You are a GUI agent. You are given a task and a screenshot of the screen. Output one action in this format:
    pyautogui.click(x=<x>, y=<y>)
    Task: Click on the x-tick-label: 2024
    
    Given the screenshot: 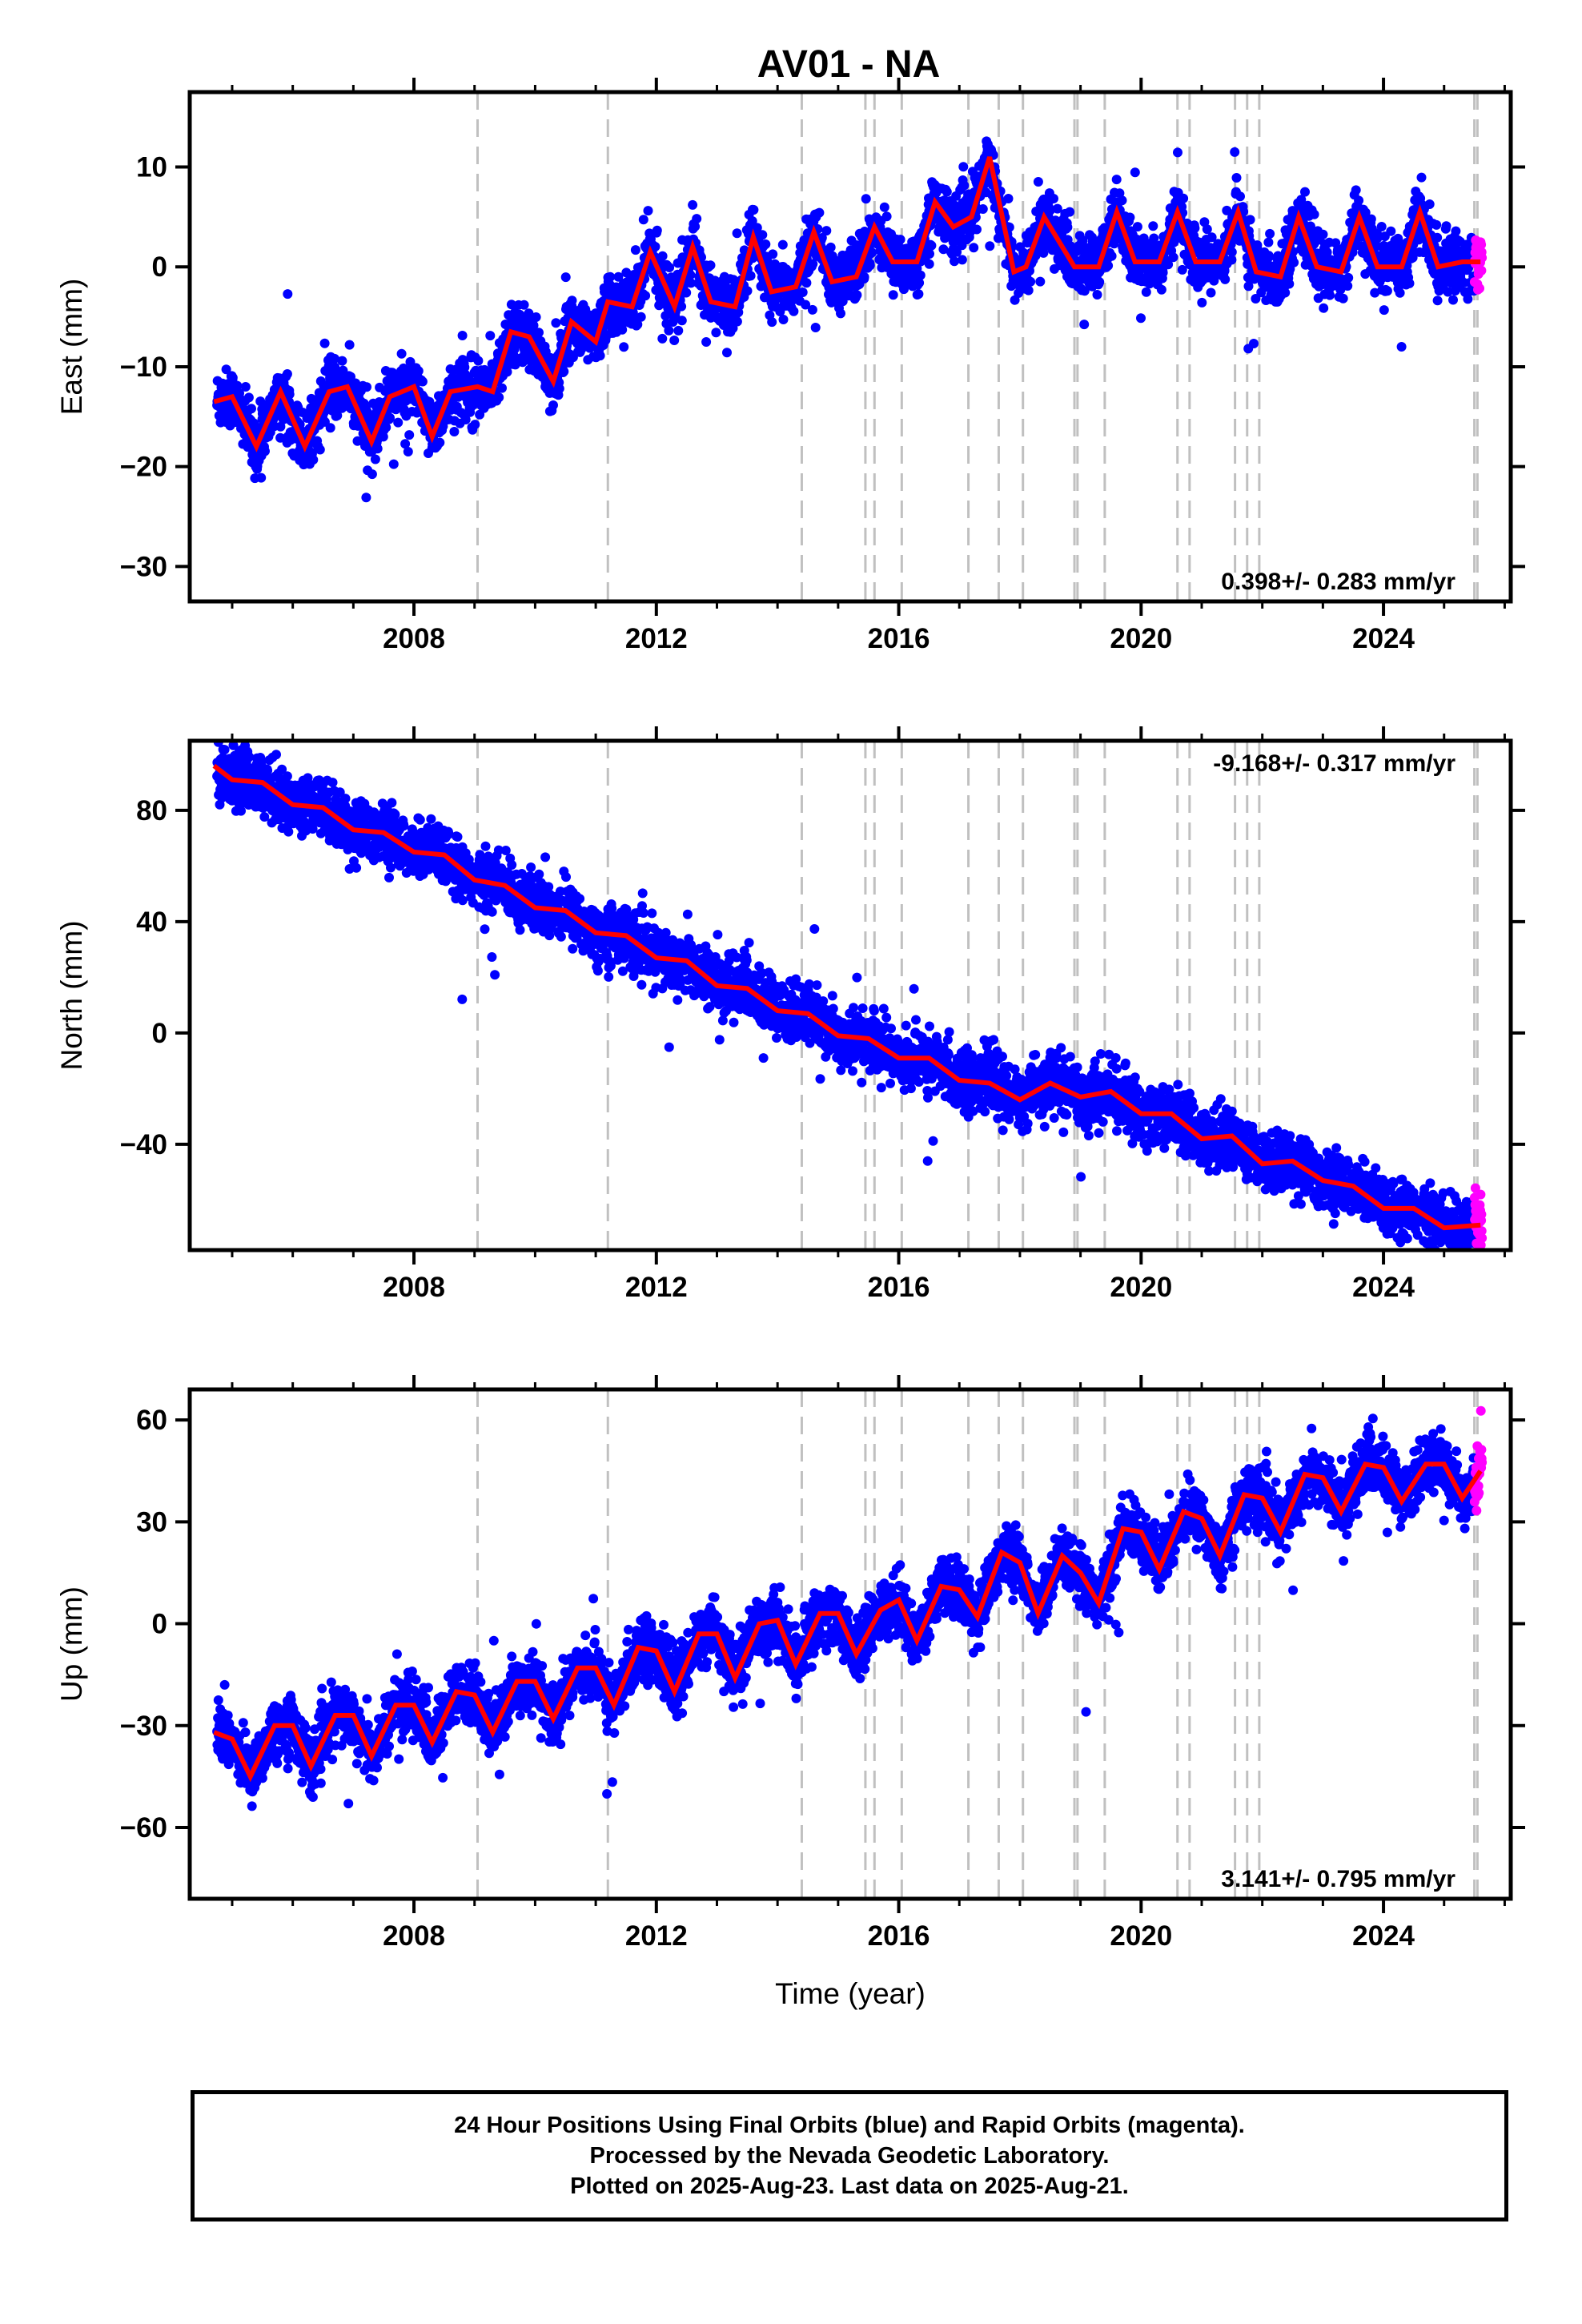 What is the action you would take?
    pyautogui.click(x=1383, y=638)
    